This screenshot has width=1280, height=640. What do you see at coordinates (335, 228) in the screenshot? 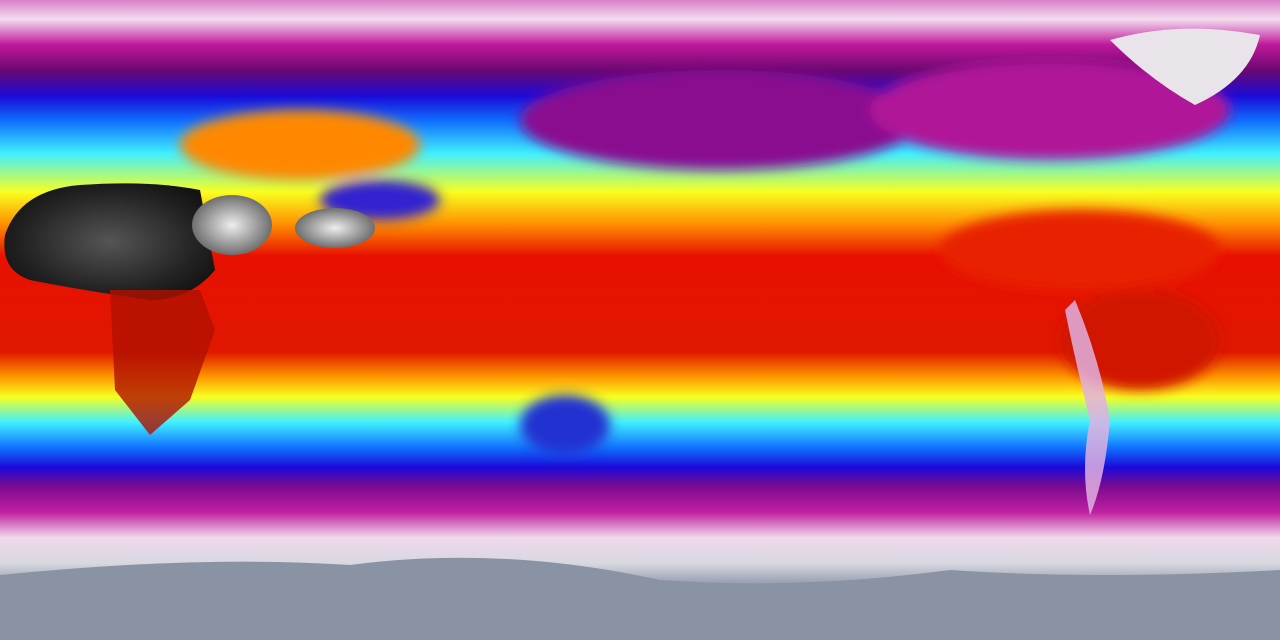
I see `iran-desert` at bounding box center [335, 228].